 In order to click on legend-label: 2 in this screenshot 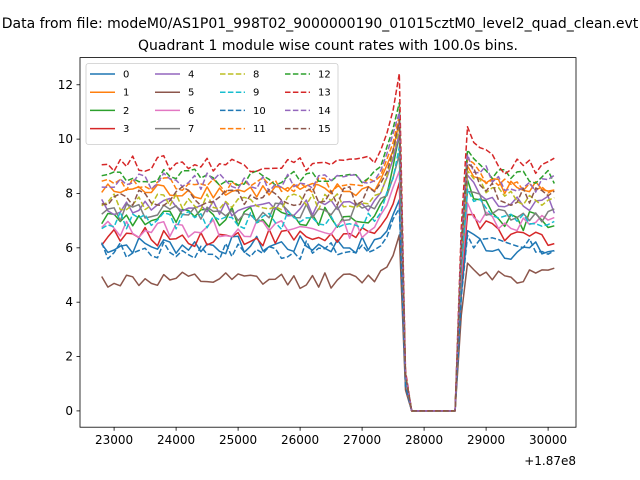, I will do `click(126, 111)`.